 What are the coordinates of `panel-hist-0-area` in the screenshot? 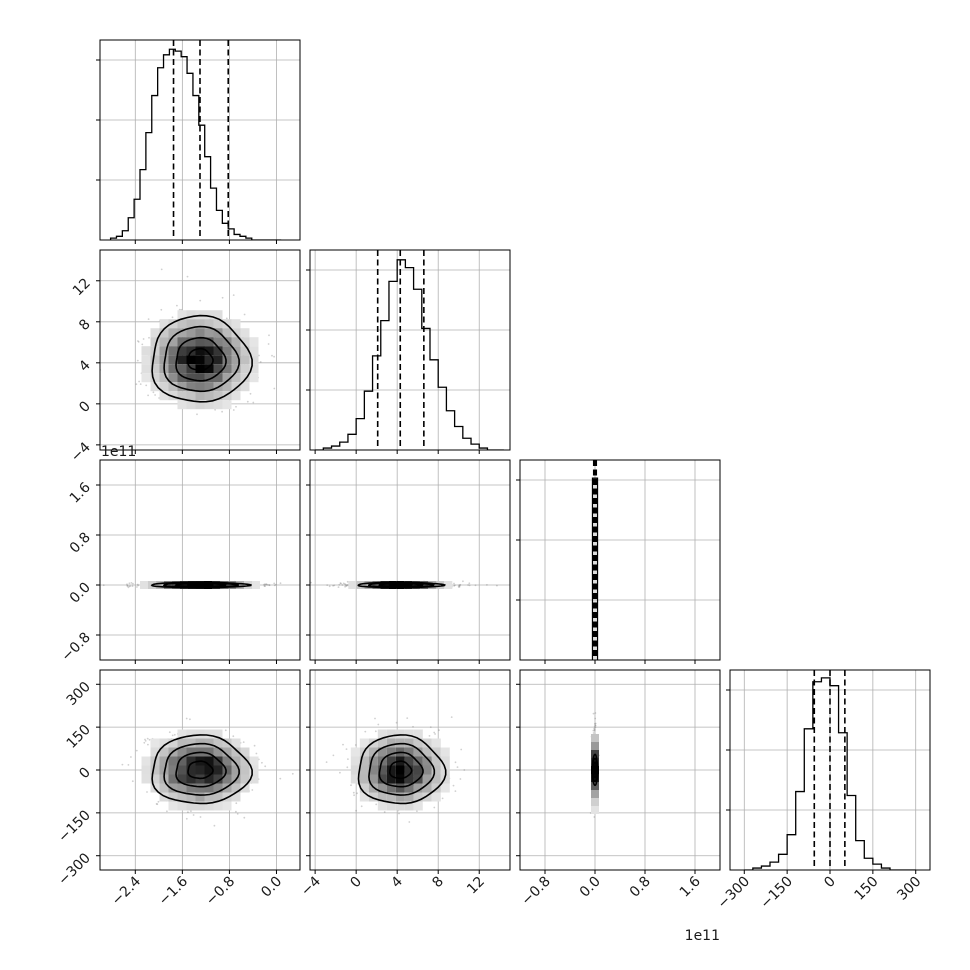 It's located at (200, 140).